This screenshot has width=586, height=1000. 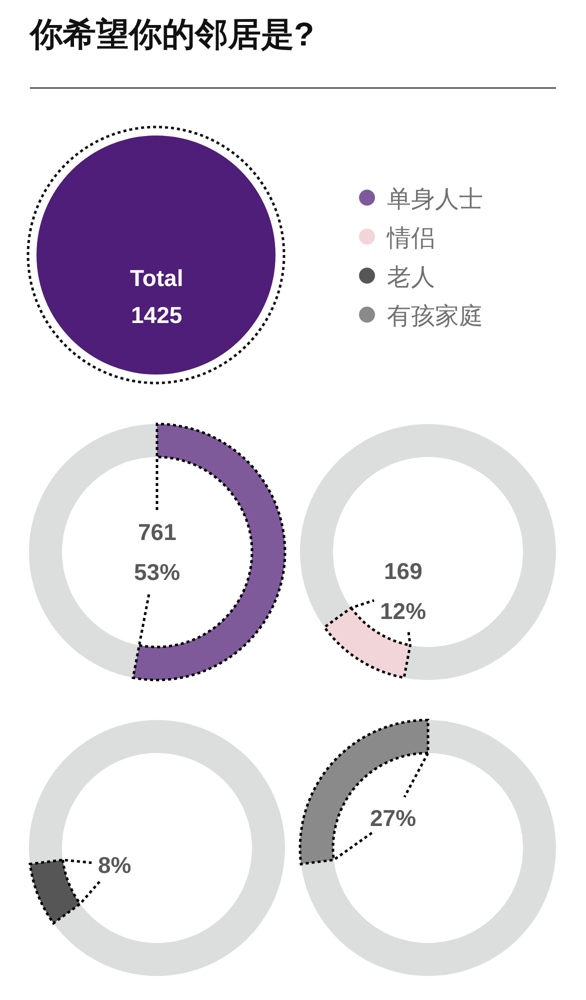 I want to click on data-label: 27%, so click(x=393, y=818).